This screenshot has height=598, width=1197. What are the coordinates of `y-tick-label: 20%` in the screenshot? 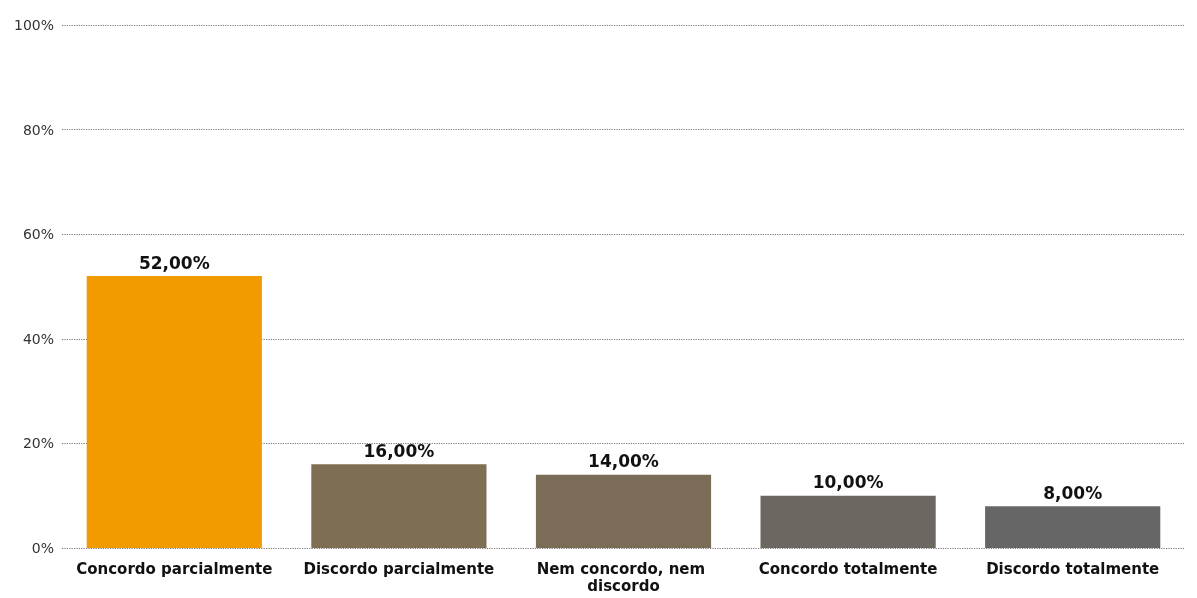 It's located at (38, 443).